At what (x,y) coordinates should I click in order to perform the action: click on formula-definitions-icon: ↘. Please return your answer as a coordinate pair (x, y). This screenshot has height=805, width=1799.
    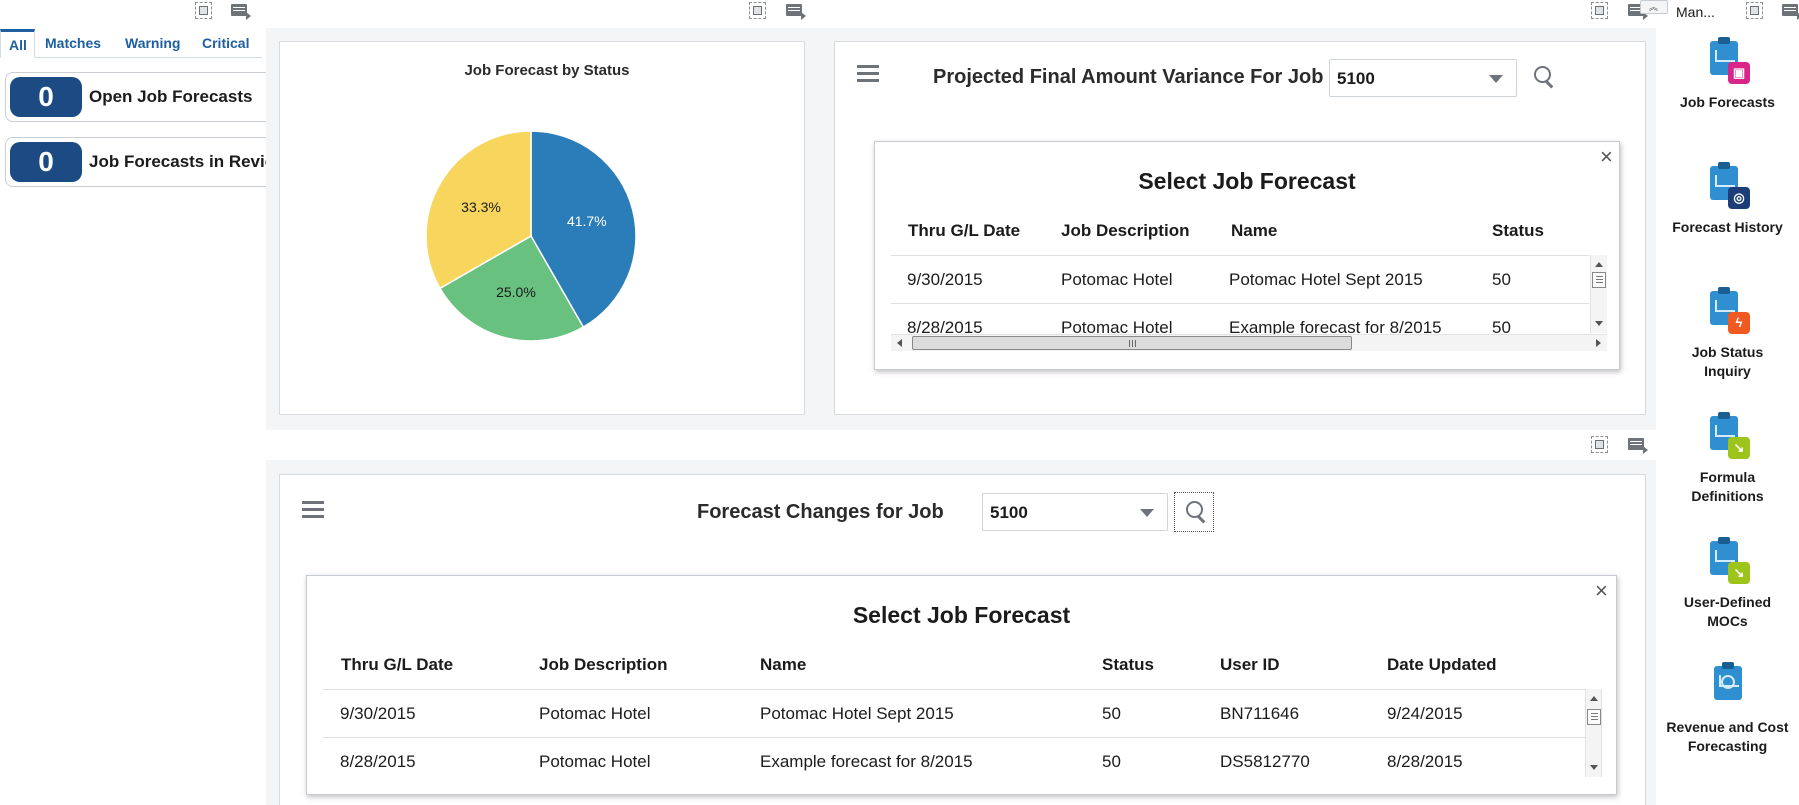
    Looking at the image, I should click on (1728, 435).